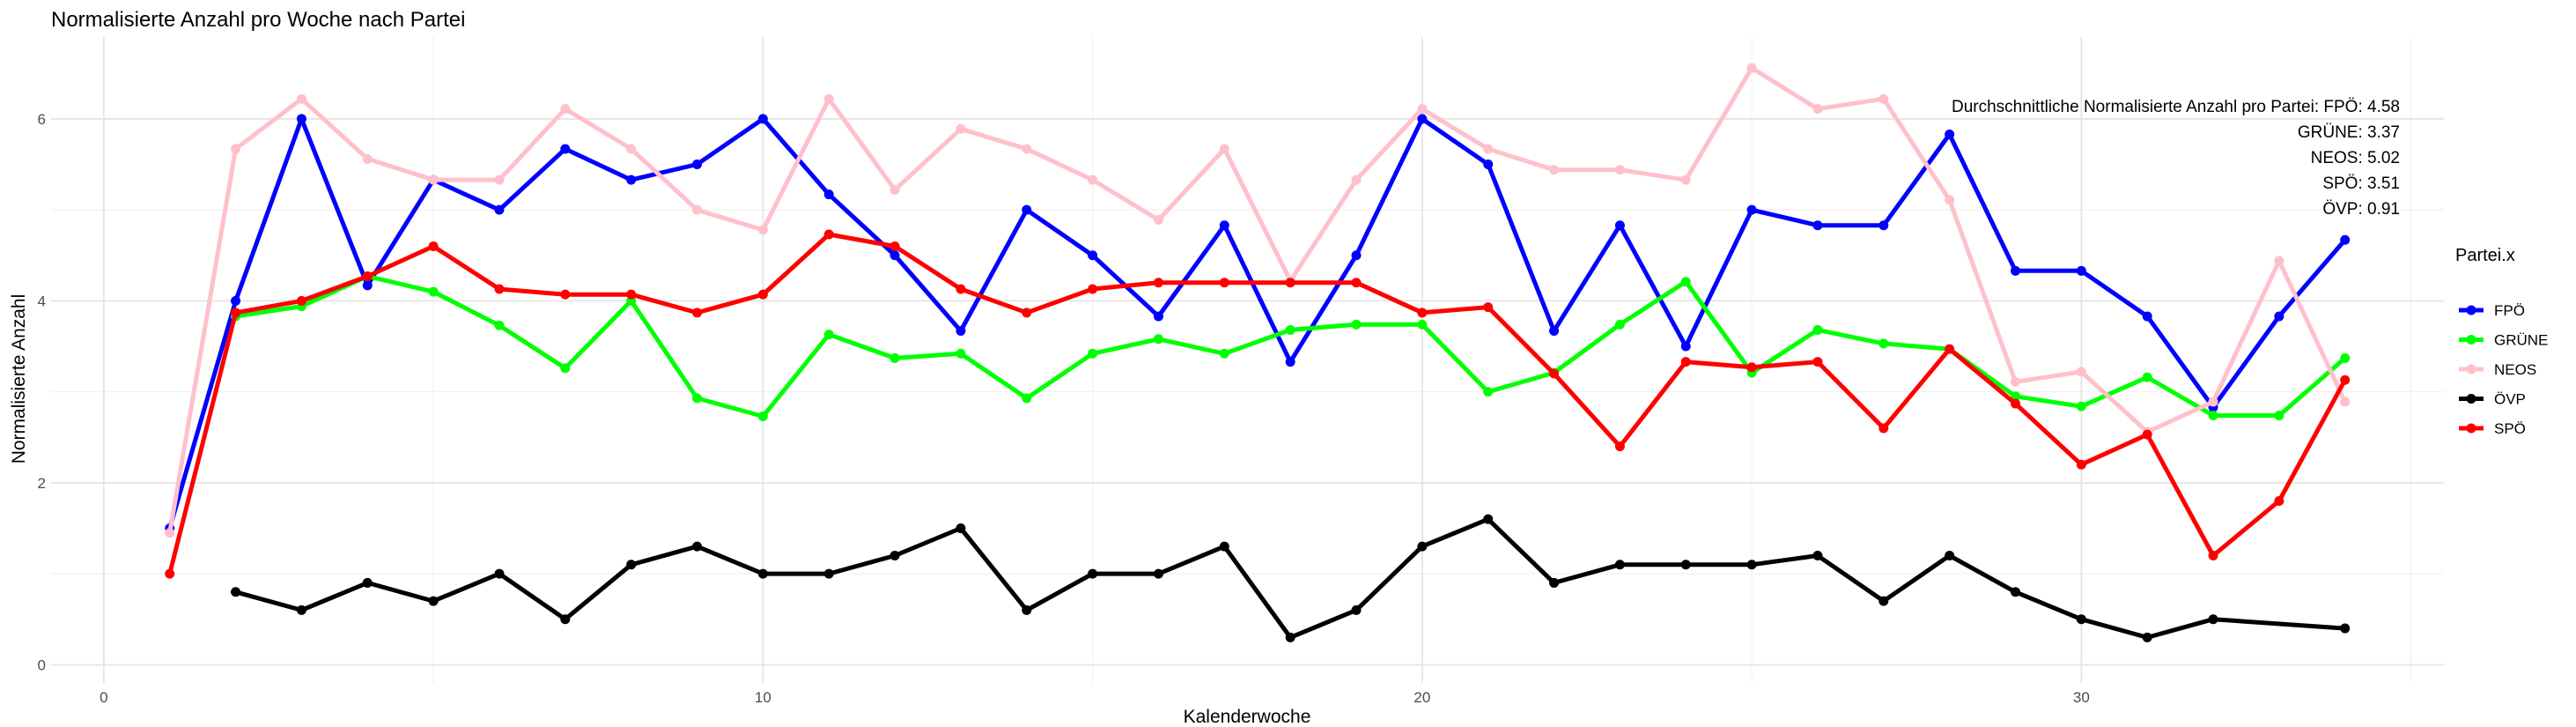 This screenshot has height=727, width=2576. What do you see at coordinates (103, 697) in the screenshot?
I see `x-tick-label: 0` at bounding box center [103, 697].